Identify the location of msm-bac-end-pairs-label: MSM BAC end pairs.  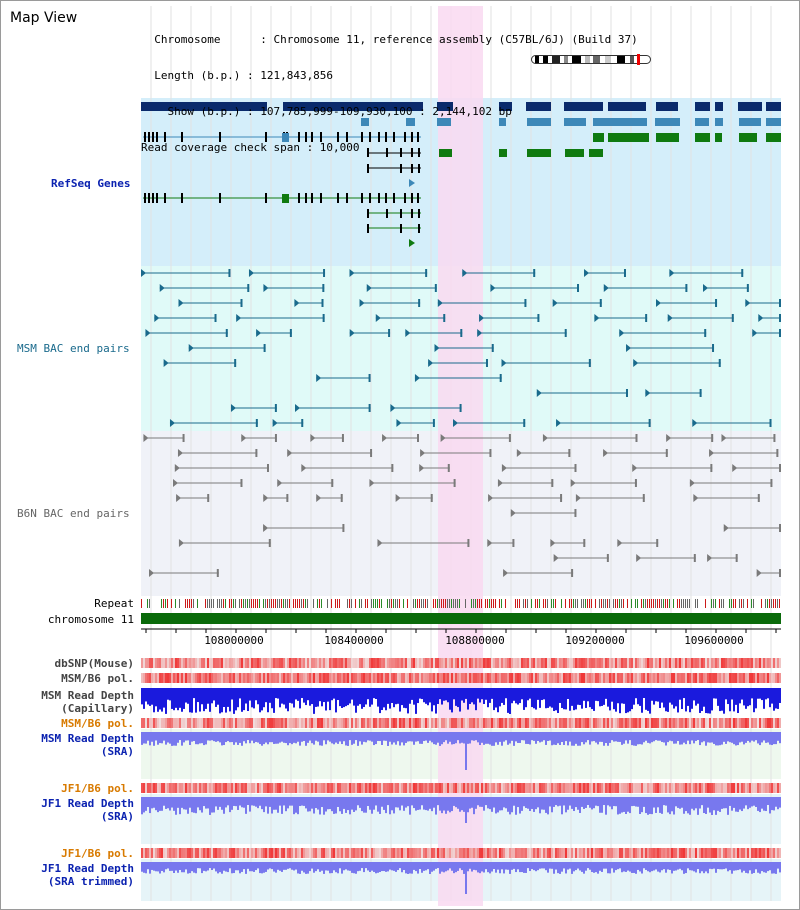
(73, 348).